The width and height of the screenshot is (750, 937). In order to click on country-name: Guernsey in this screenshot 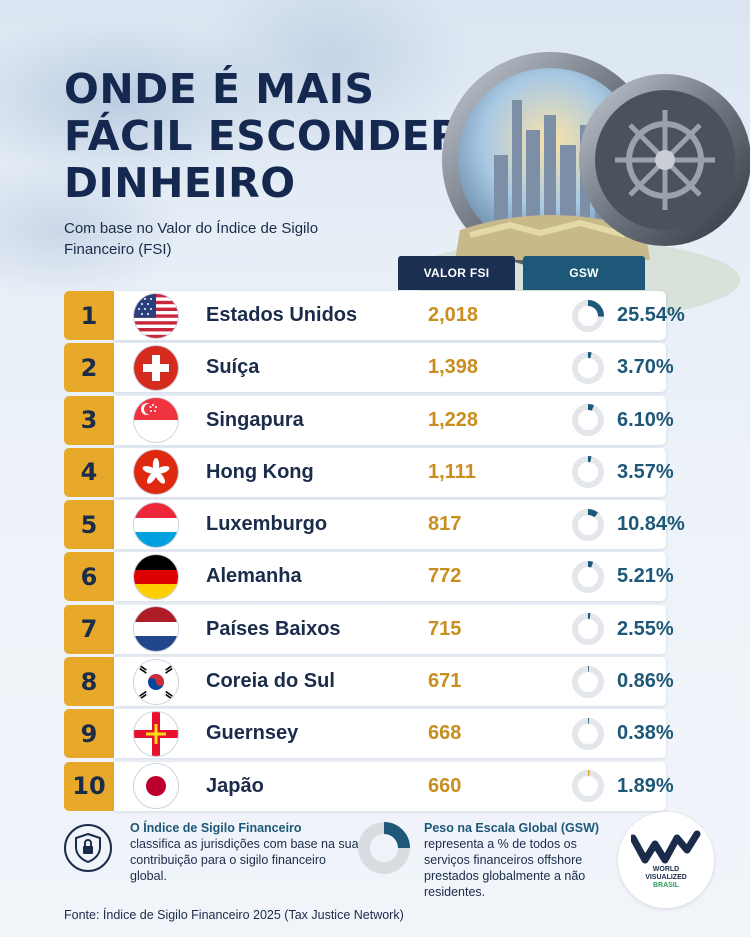, I will do `click(252, 733)`.